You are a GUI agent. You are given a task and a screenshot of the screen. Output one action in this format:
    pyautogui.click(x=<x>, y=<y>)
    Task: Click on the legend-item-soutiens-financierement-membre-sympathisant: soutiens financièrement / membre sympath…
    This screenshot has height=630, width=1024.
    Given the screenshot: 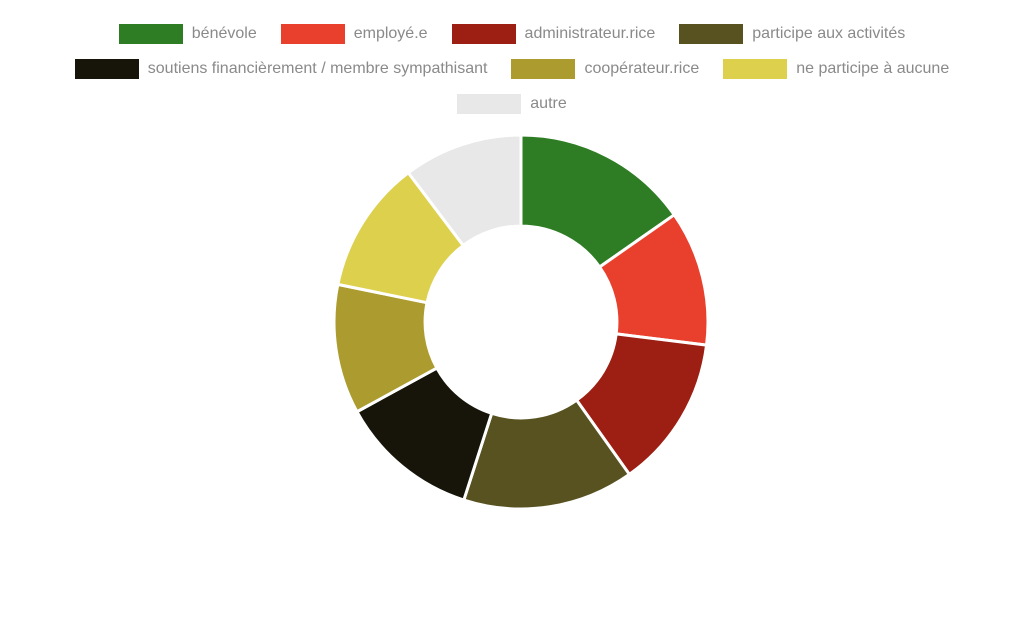 What is the action you would take?
    pyautogui.click(x=281, y=69)
    